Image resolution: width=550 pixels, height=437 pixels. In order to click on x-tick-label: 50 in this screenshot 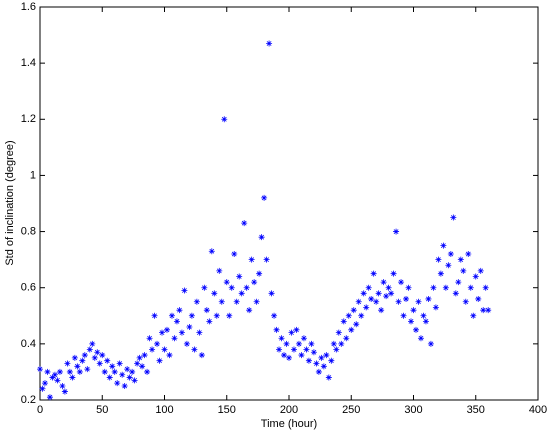, I will do `click(102, 410)`.